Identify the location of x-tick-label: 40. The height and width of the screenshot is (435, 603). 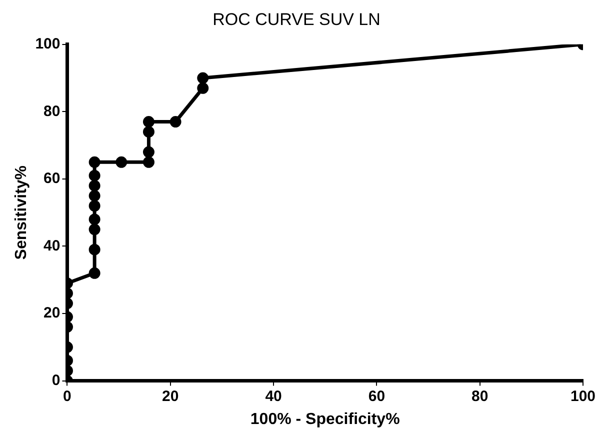
(273, 396).